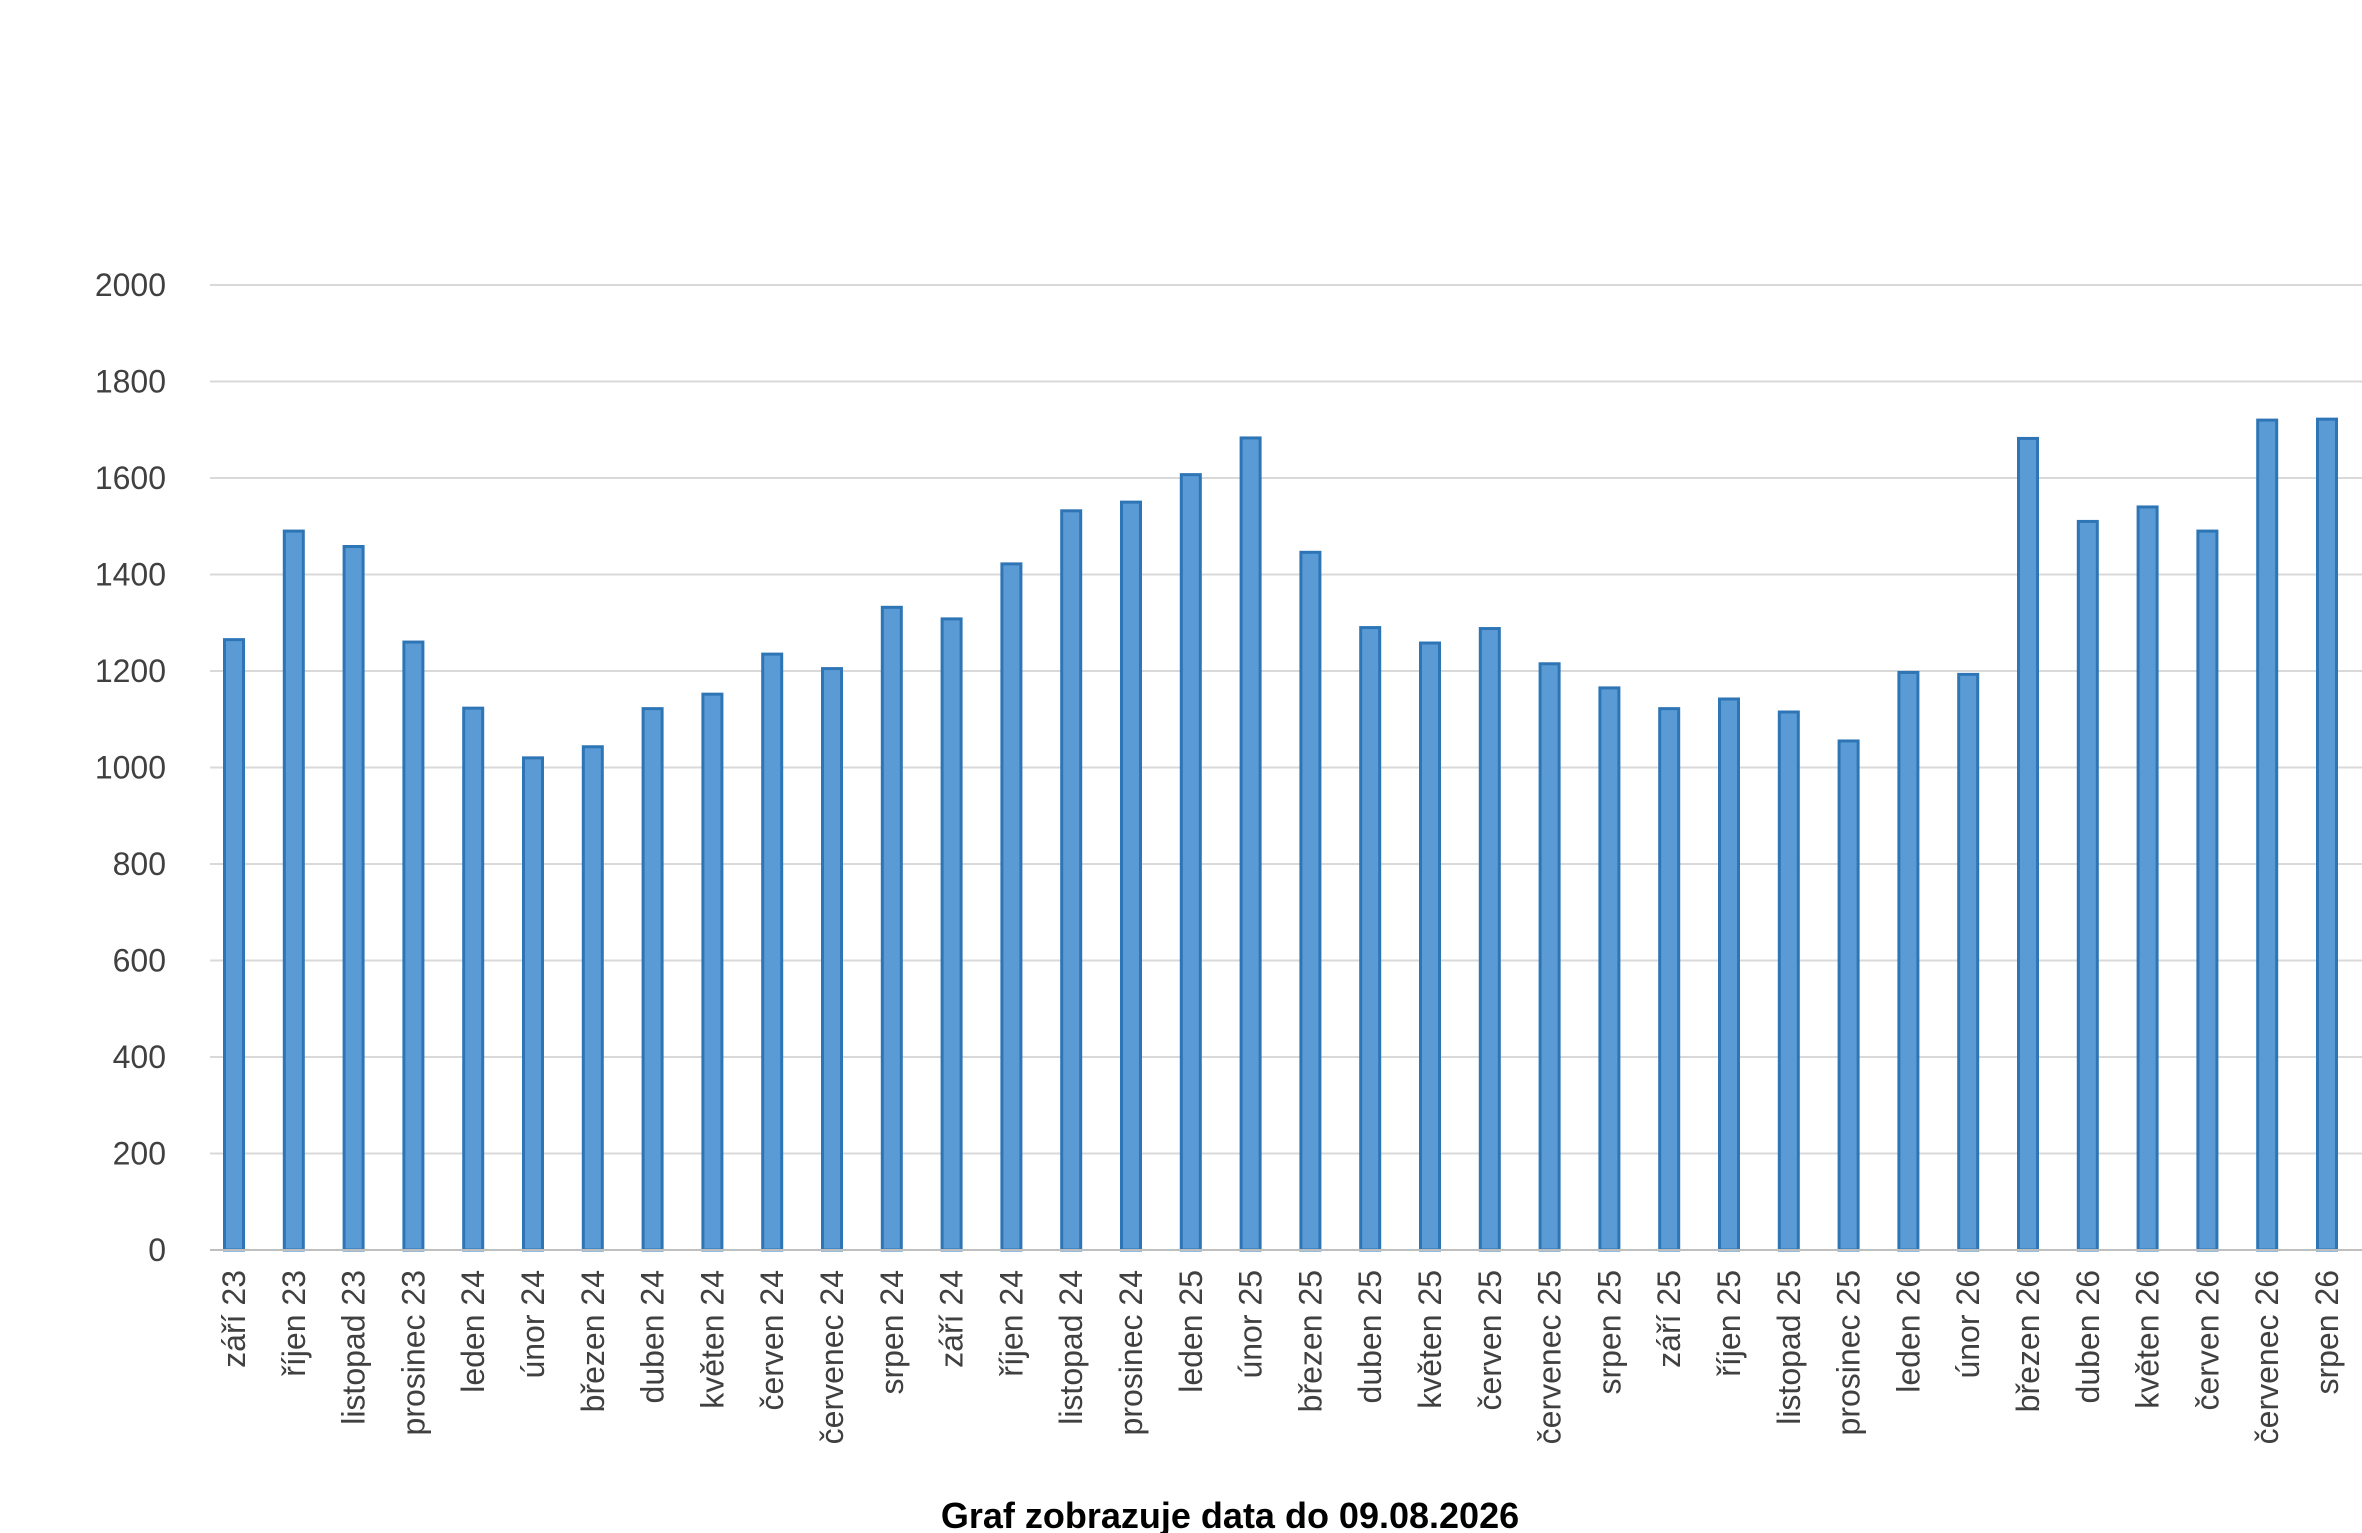 The height and width of the screenshot is (1533, 2362). What do you see at coordinates (1011, 1323) in the screenshot?
I see `x-category-label: říjen 24` at bounding box center [1011, 1323].